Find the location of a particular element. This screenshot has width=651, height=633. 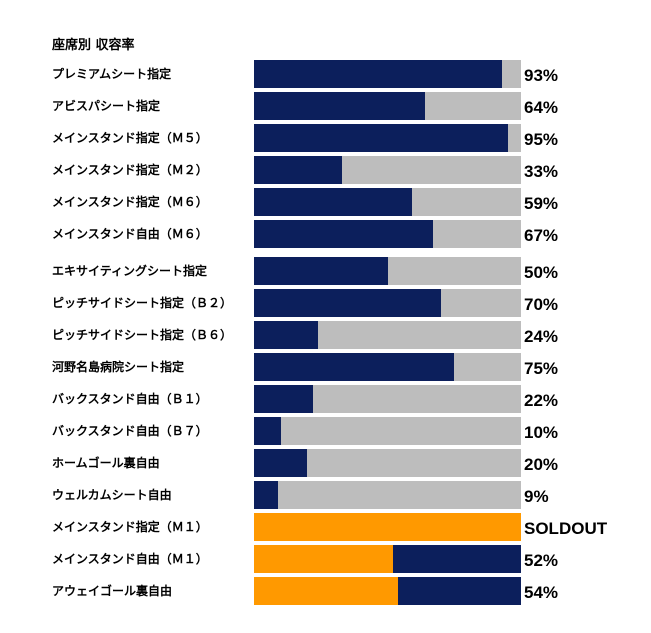

value-label: 59% is located at coordinates (541, 203).